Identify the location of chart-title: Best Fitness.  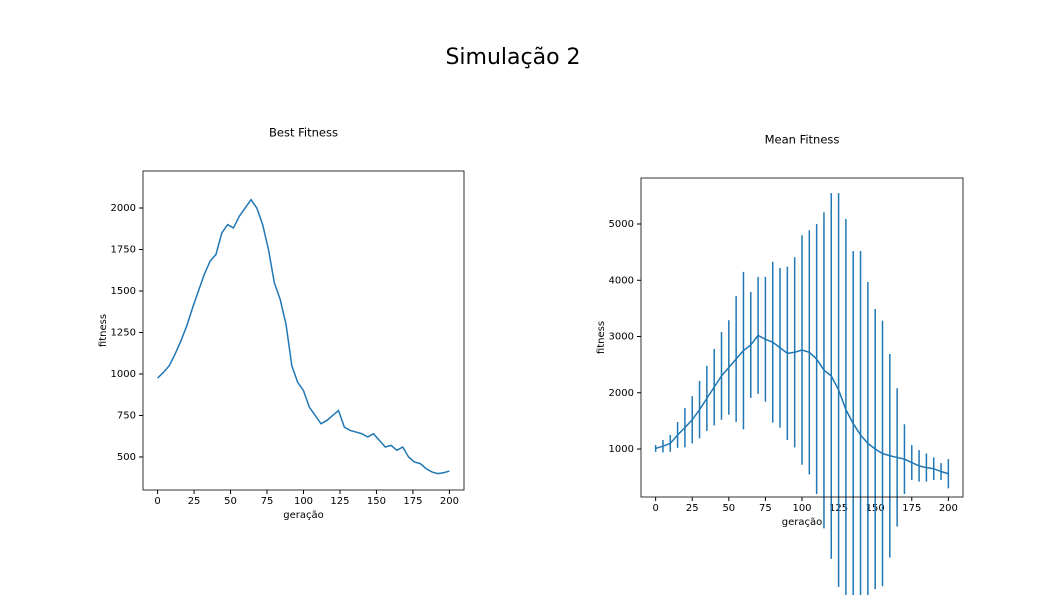
(303, 133).